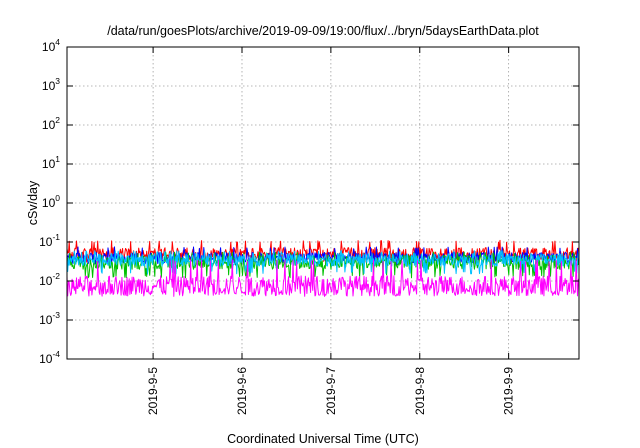 The width and height of the screenshot is (640, 448). What do you see at coordinates (323, 439) in the screenshot?
I see `x-axis-title: Coordinated Universal Time (UTC)` at bounding box center [323, 439].